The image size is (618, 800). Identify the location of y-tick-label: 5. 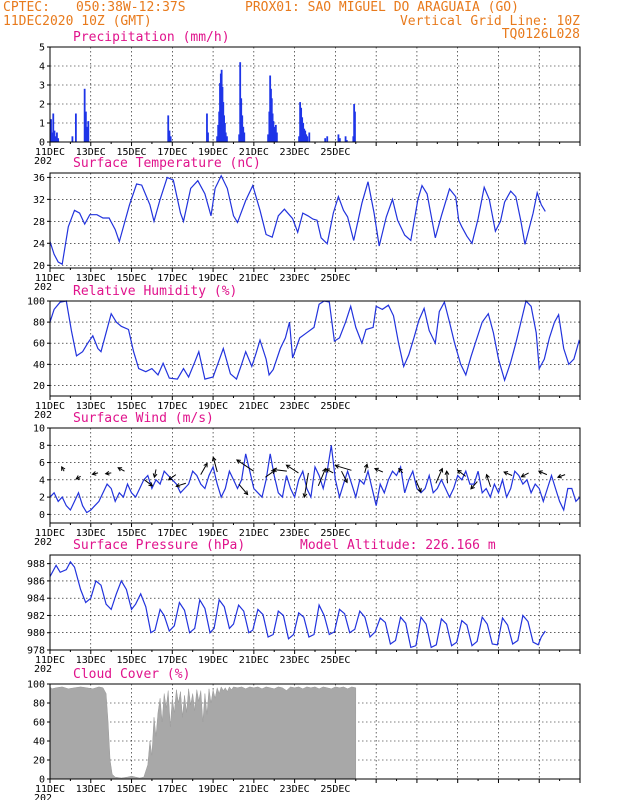
(42, 48).